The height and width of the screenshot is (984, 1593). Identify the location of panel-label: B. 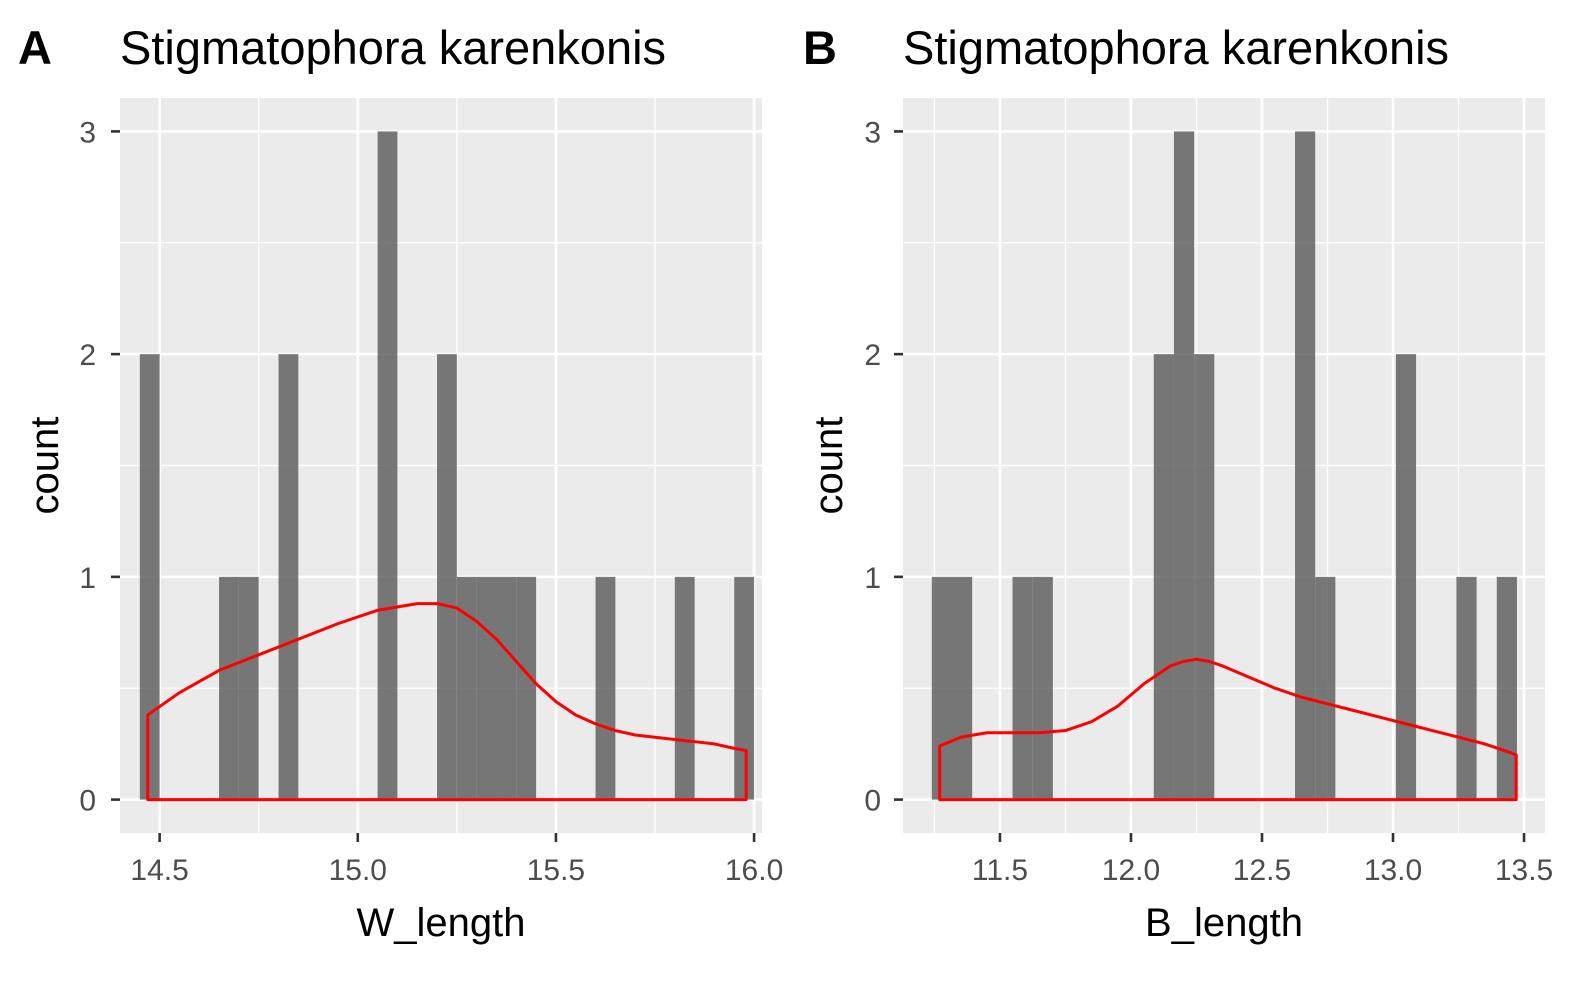
(820, 47).